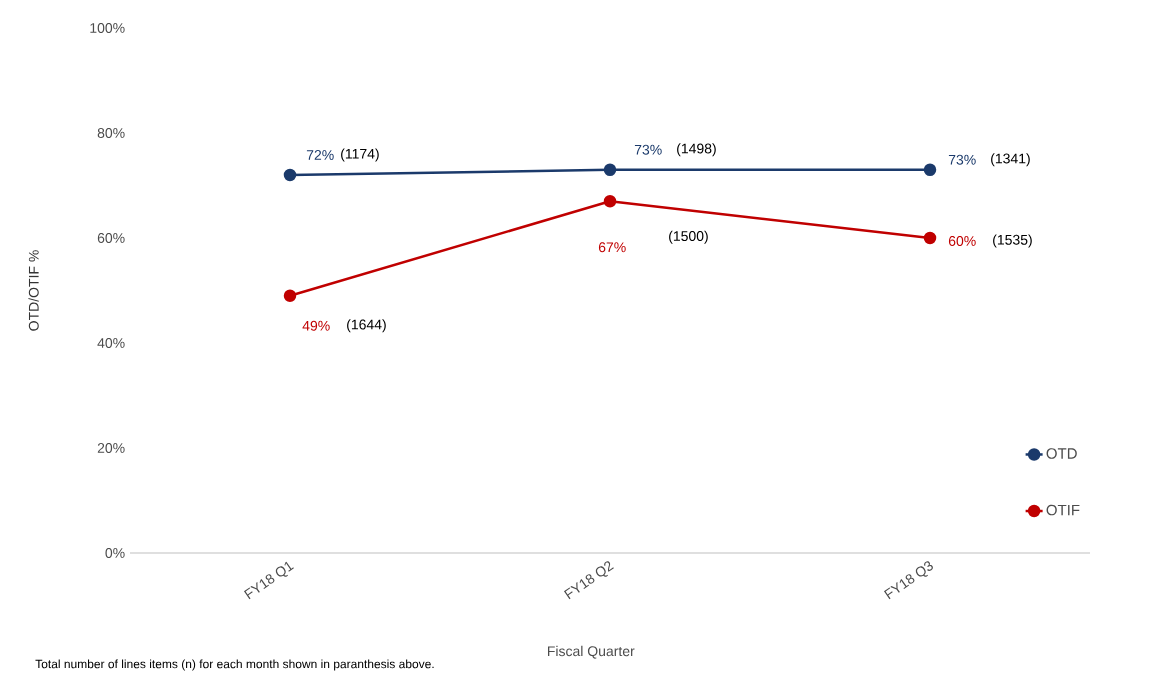 The width and height of the screenshot is (1153, 681). I want to click on y-tick-label: 60%, so click(111, 238).